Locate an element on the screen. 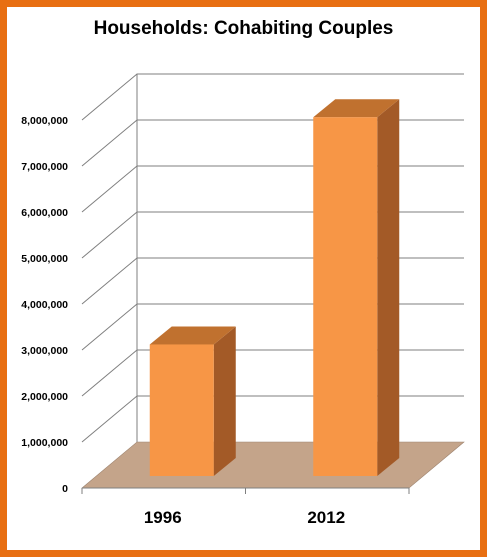  y-tick-label: 6,000,000 is located at coordinates (44, 213).